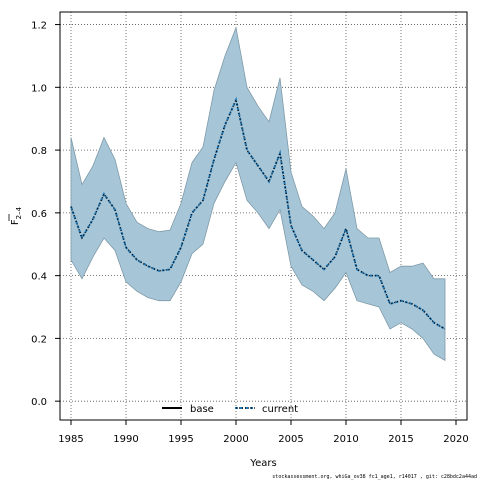 This screenshot has width=480, height=480. Describe the element at coordinates (39, 214) in the screenshot. I see `y-tick-label: 0.6` at that location.